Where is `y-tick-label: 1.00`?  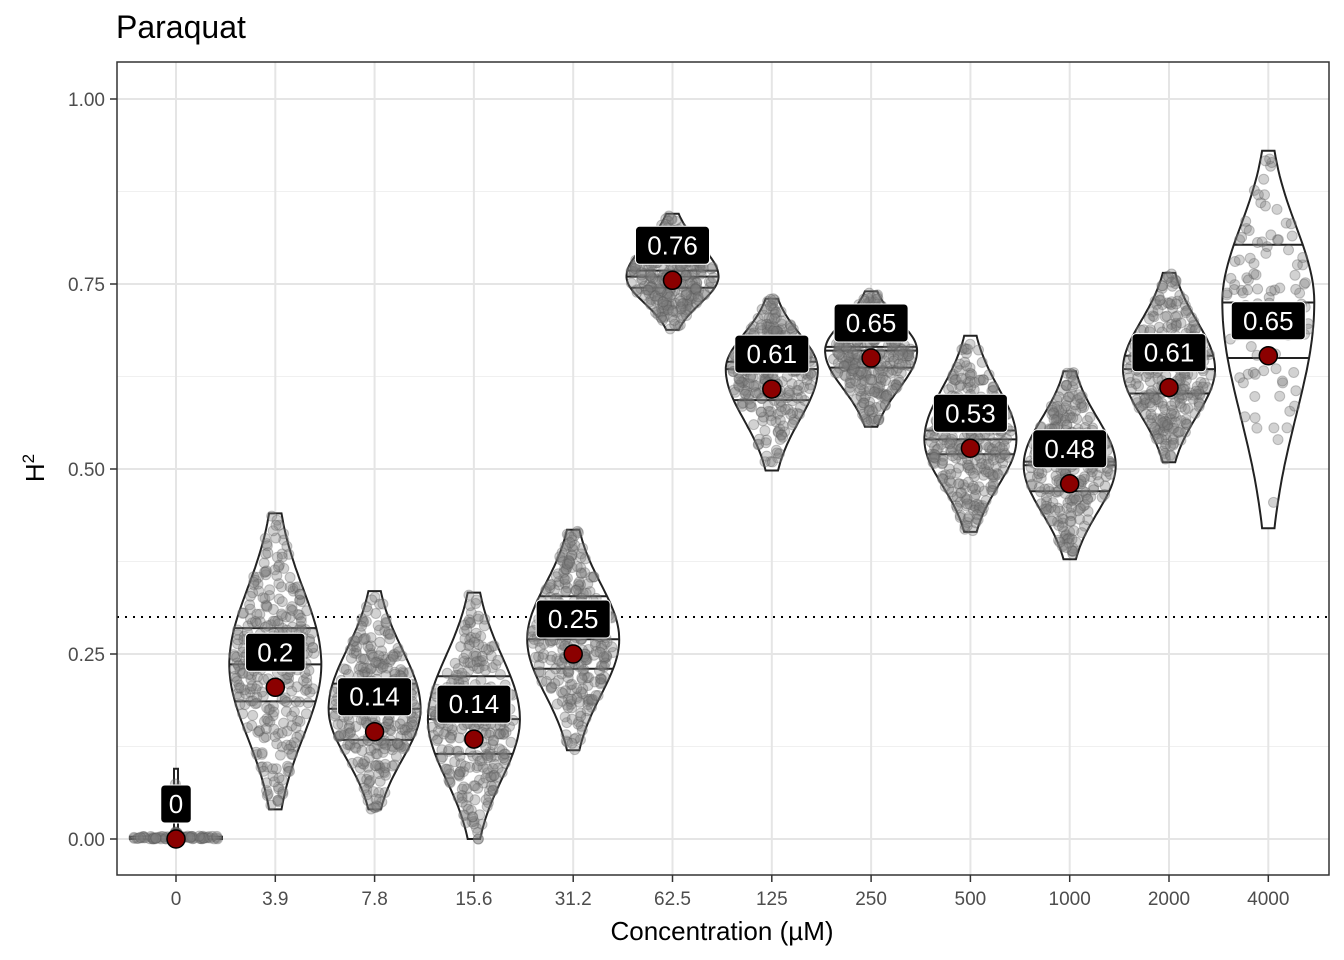
y-tick-label: 1.00 is located at coordinates (86, 100).